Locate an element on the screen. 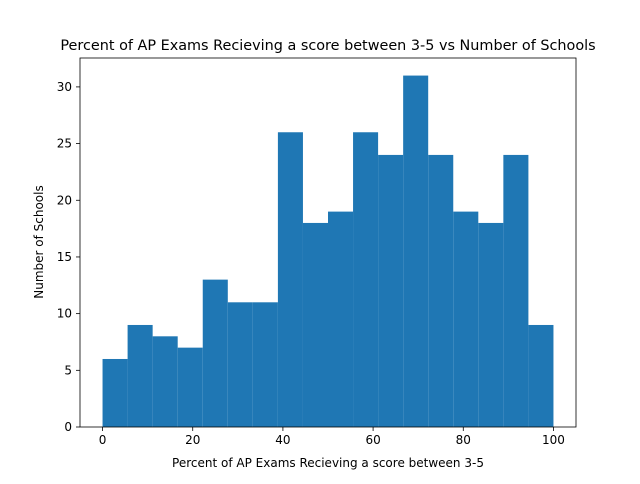 The image size is (640, 484). x-tick-label: 0 is located at coordinates (103, 440).